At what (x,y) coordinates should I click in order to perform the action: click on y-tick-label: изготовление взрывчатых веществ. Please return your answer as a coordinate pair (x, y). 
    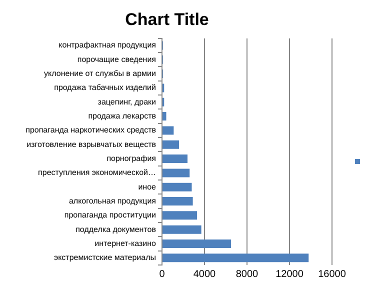
    Looking at the image, I should click on (91, 144).